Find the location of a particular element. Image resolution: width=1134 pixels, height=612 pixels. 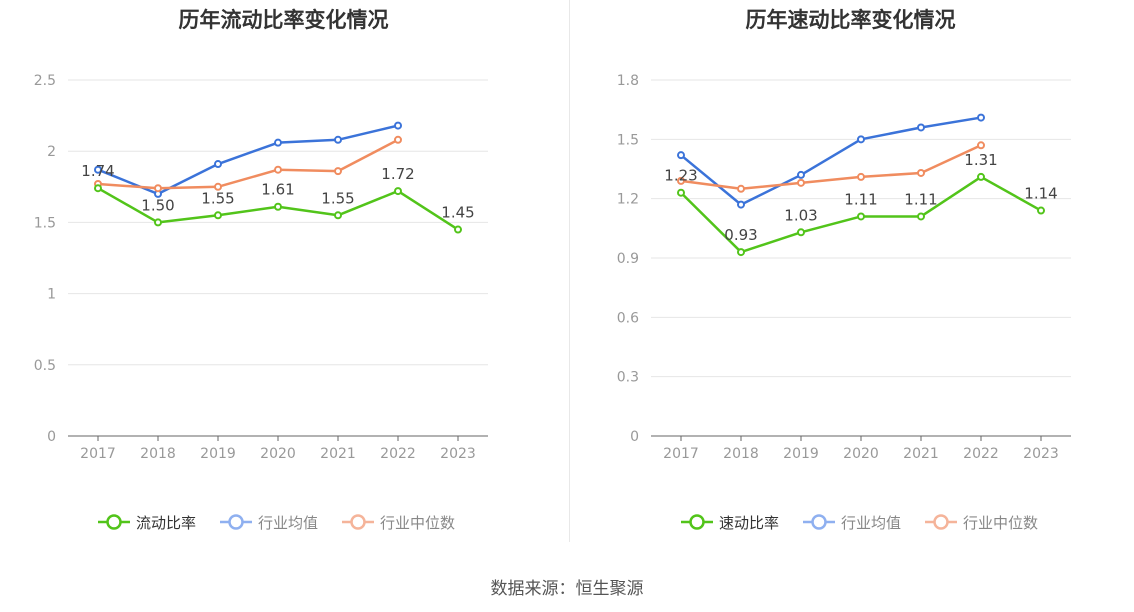

data-label: 1.23 is located at coordinates (680, 176).